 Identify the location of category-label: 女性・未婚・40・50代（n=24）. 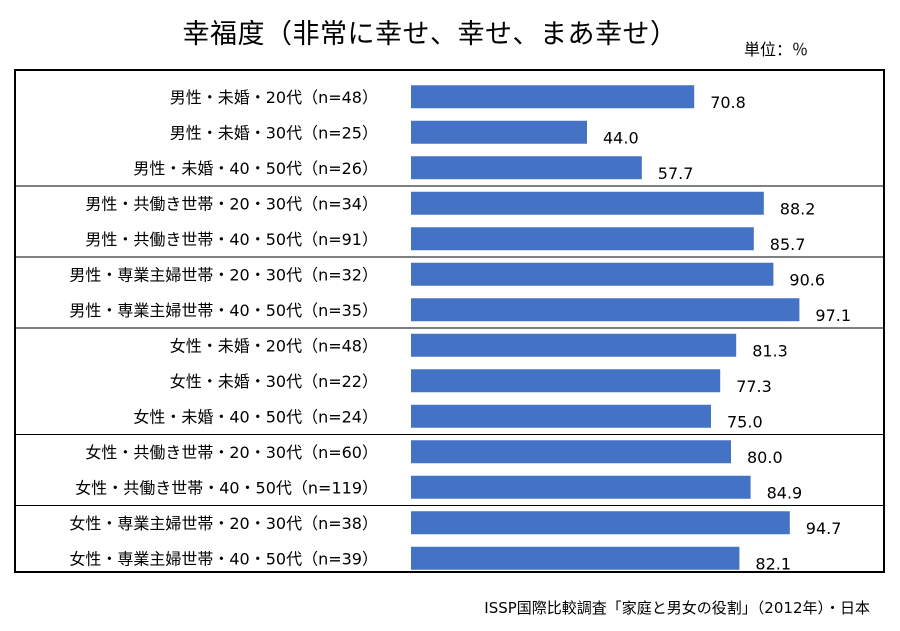
(255, 416).